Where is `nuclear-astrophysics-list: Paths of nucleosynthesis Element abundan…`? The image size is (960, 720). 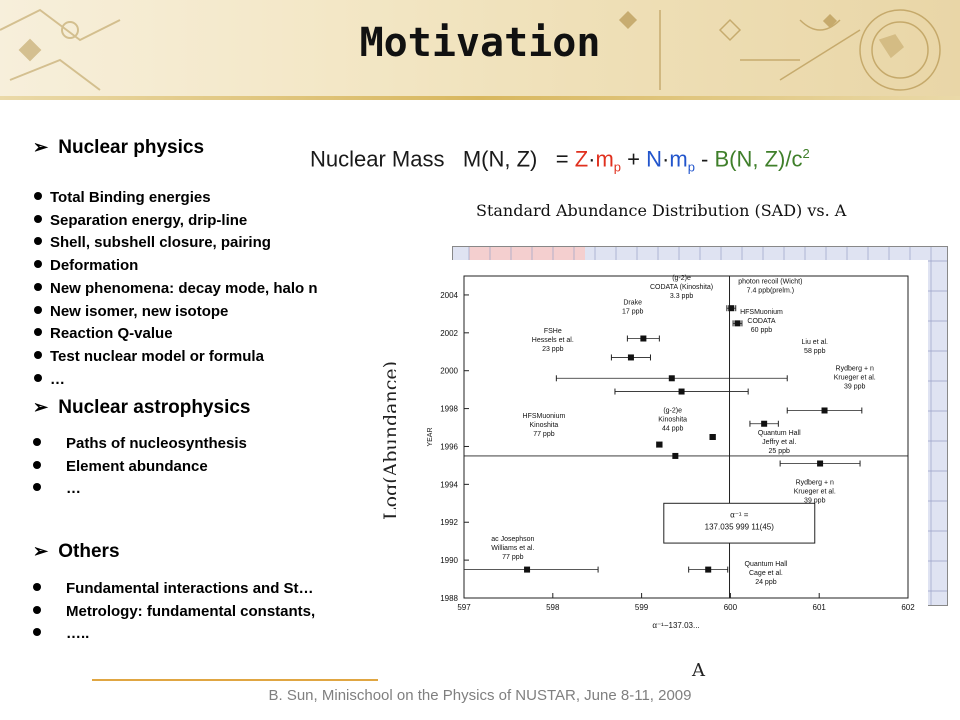
nuclear-astrophysics-list: Paths of nucleosynthesis Element abundan… is located at coordinates (140, 467).